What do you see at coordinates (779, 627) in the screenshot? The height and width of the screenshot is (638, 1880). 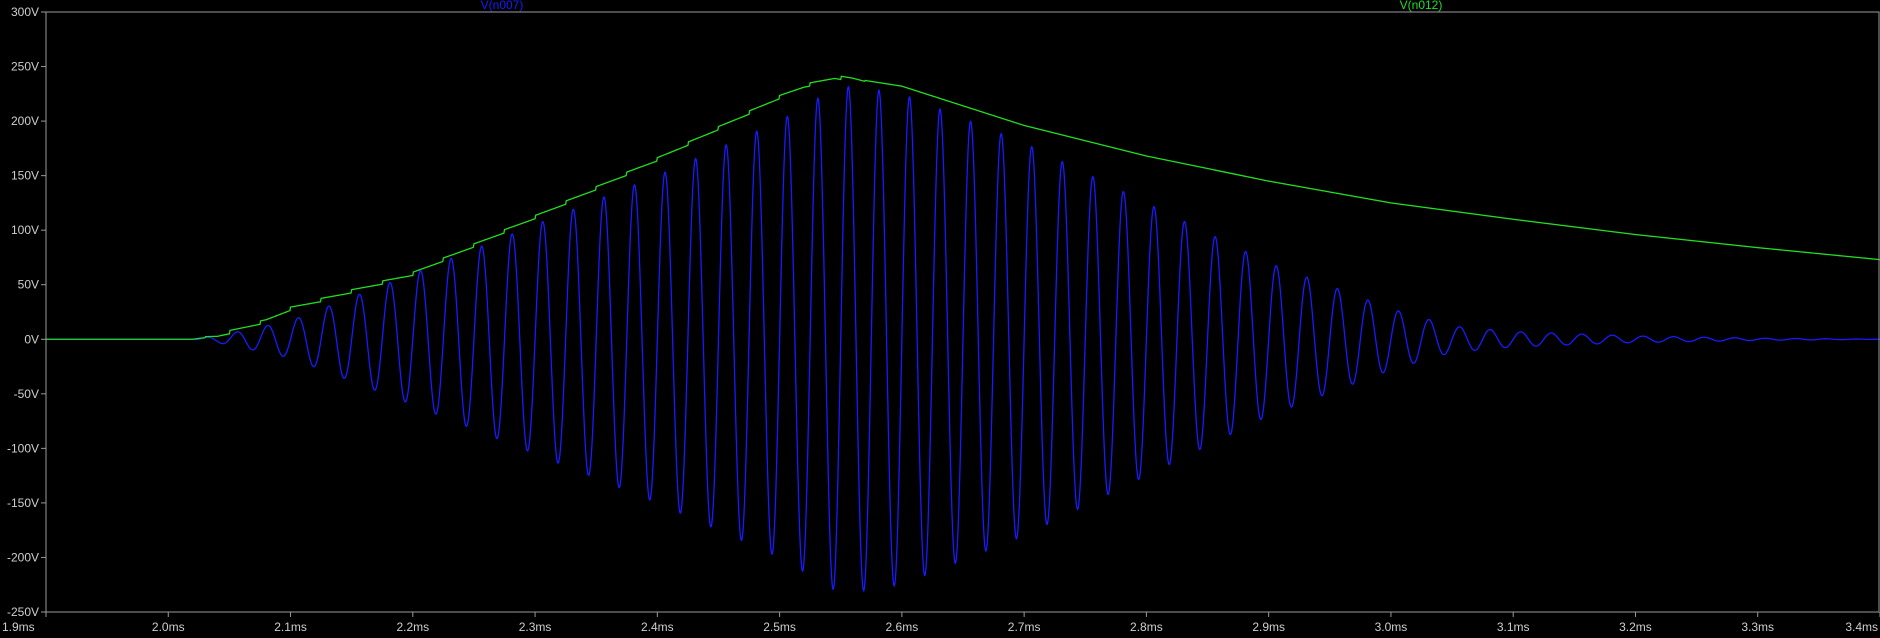 I see `x-tick-label: 2.5ms` at bounding box center [779, 627].